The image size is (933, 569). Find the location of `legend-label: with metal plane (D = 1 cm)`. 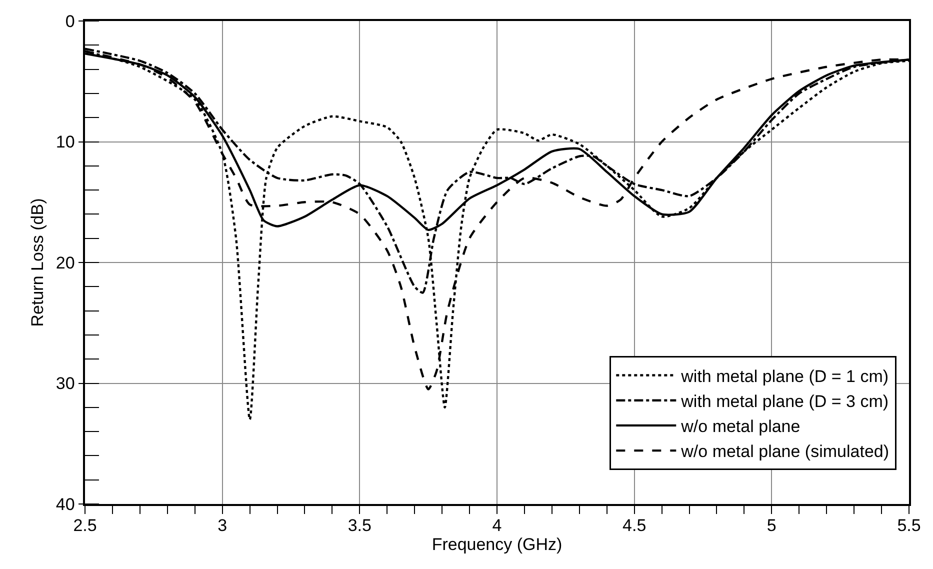

legend-label: with metal plane (D = 1 cm) is located at coordinates (784, 376).